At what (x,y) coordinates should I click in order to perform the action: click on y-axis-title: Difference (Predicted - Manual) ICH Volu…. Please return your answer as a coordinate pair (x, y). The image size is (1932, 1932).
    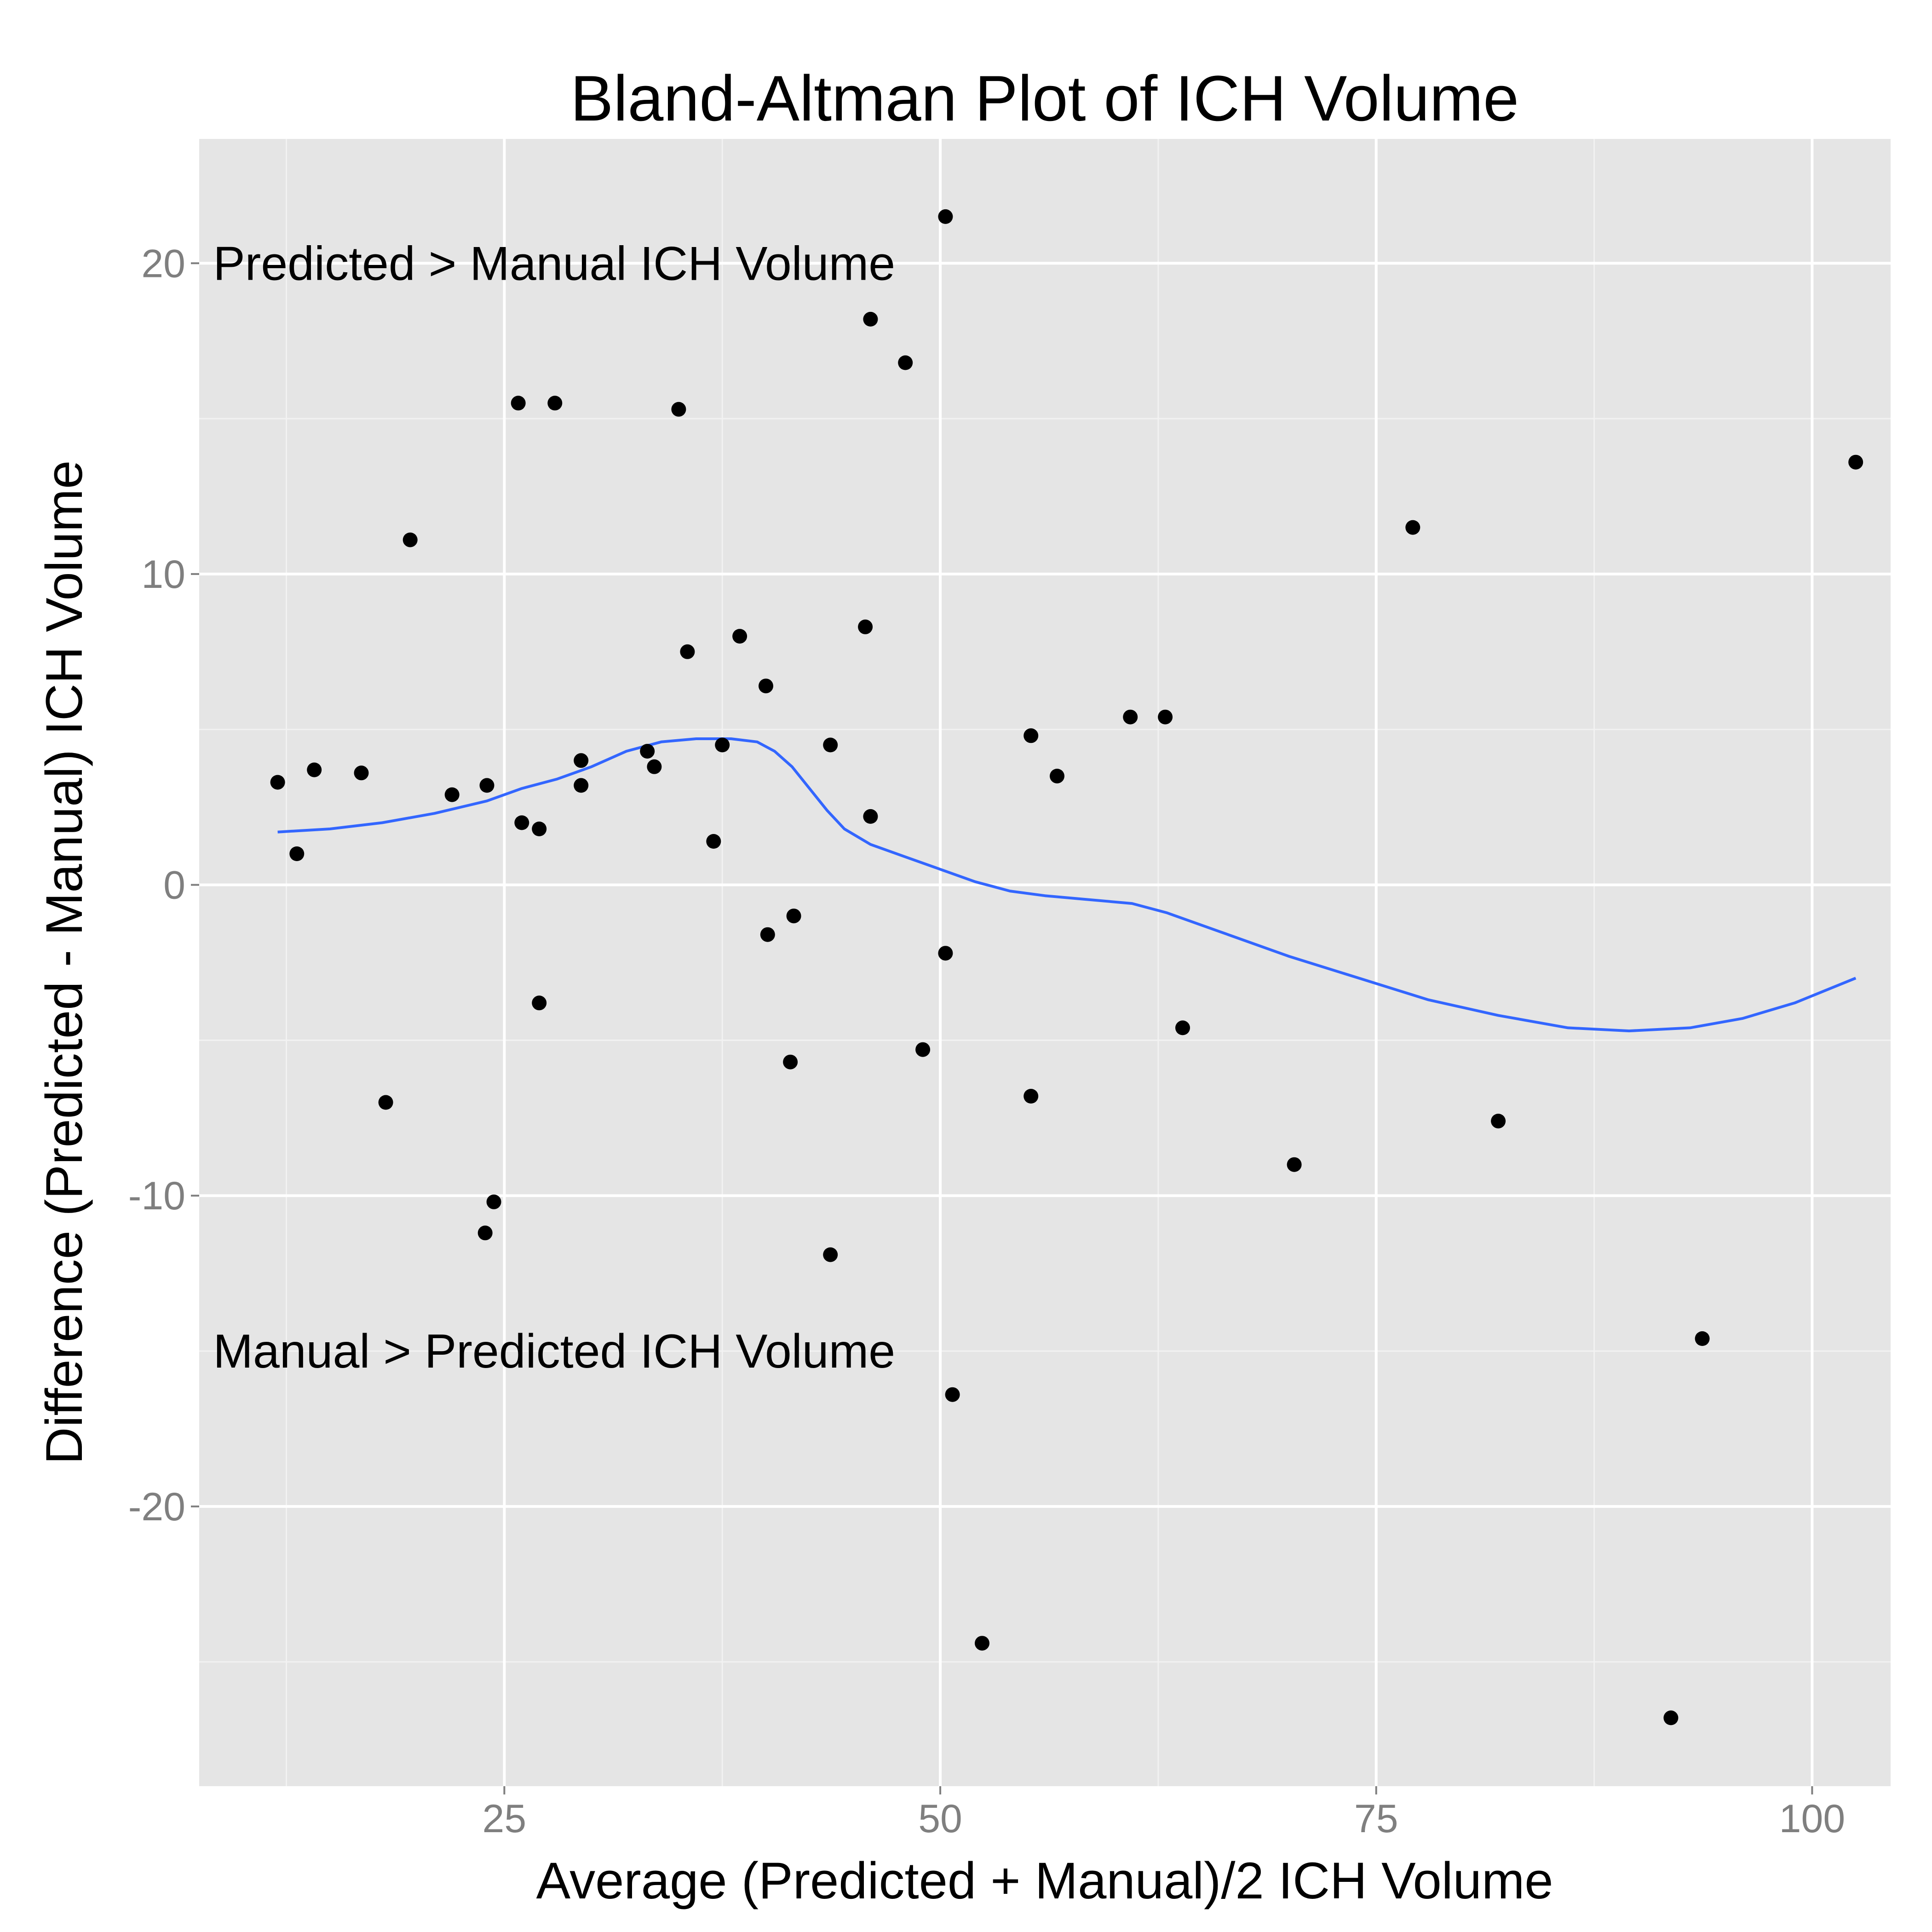
    Looking at the image, I should click on (64, 962).